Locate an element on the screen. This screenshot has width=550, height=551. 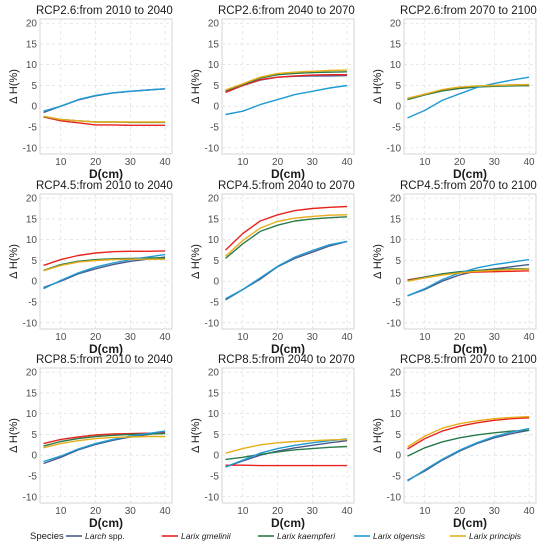
panel-title: RCP8.5:from 2010 to 2040 is located at coordinates (104, 360).